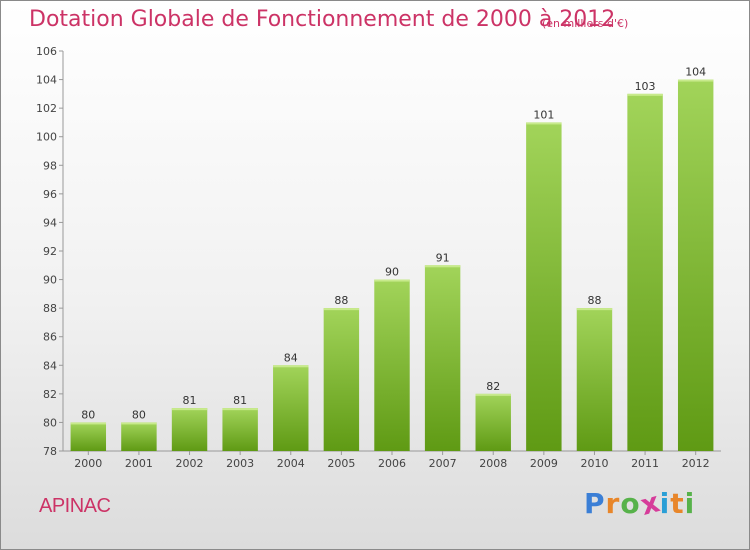 This screenshot has height=550, width=750. I want to click on x-tick-label: 2000, so click(88, 463).